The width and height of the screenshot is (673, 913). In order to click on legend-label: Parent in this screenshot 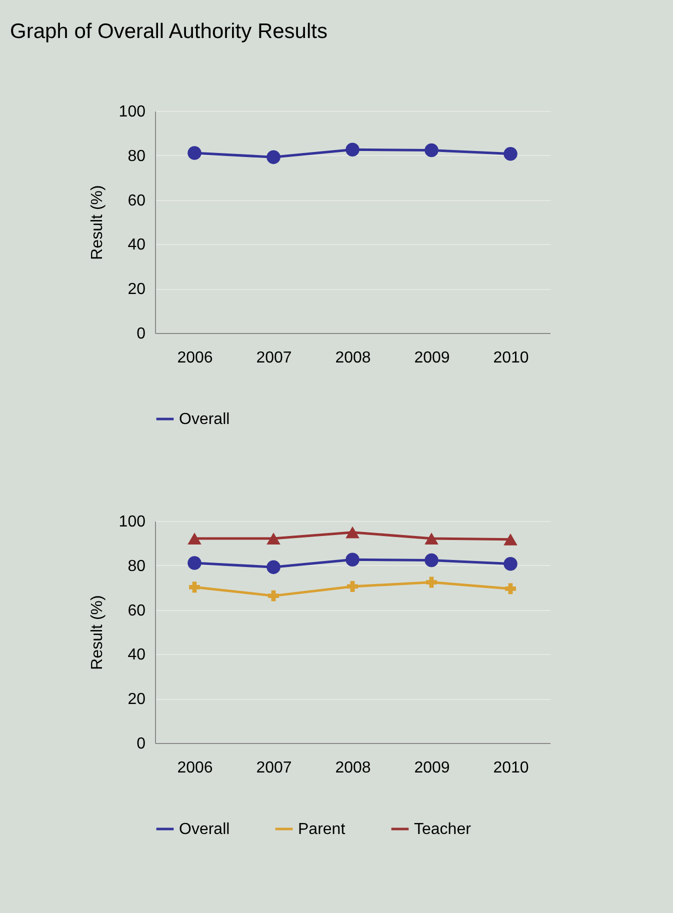, I will do `click(322, 829)`.